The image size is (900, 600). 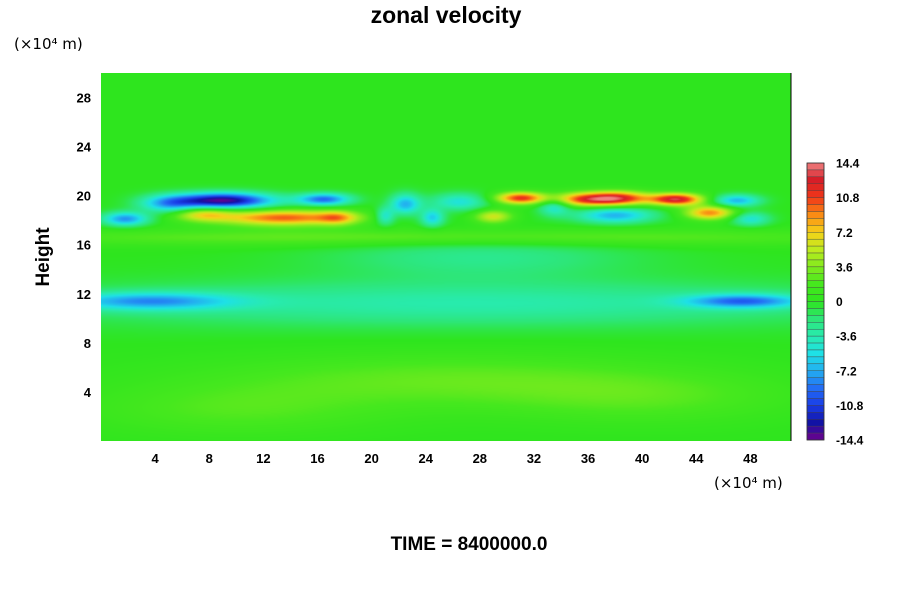 What do you see at coordinates (696, 458) in the screenshot?
I see `x-tick-label: 44` at bounding box center [696, 458].